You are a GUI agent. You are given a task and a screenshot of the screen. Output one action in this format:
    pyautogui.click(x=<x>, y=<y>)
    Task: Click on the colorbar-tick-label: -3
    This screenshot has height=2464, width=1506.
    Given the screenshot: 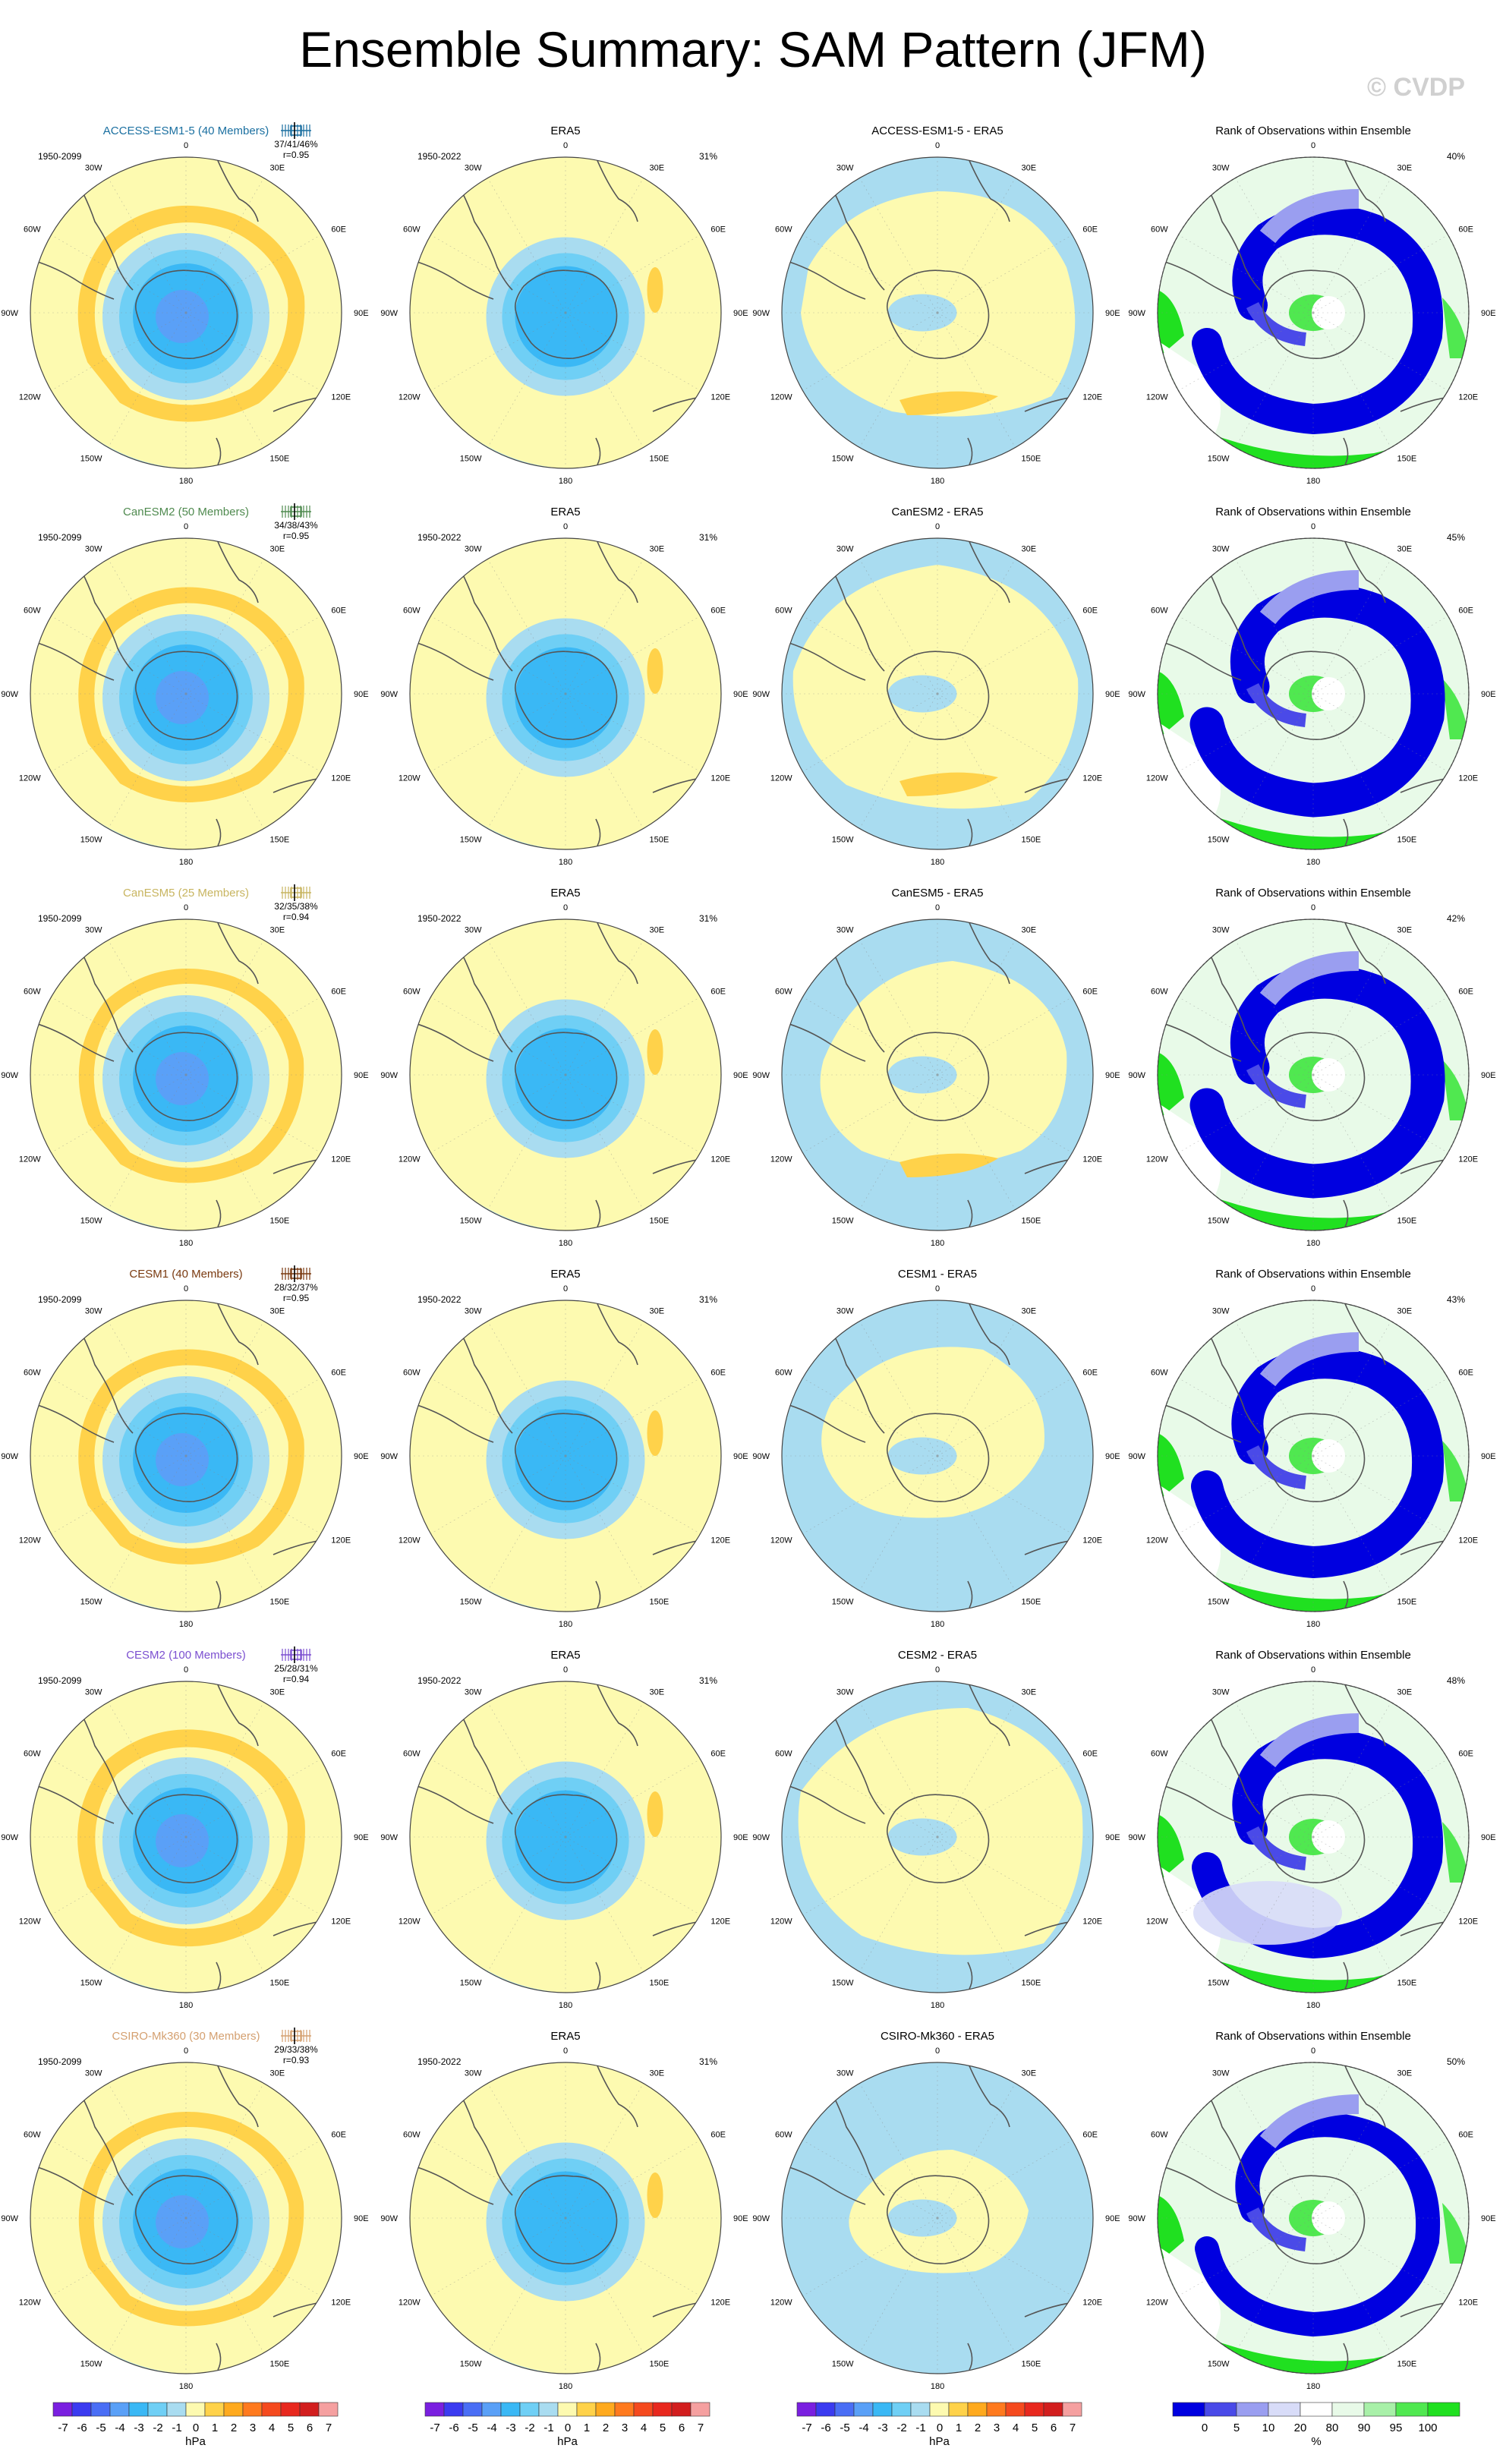 What is the action you would take?
    pyautogui.click(x=882, y=2427)
    